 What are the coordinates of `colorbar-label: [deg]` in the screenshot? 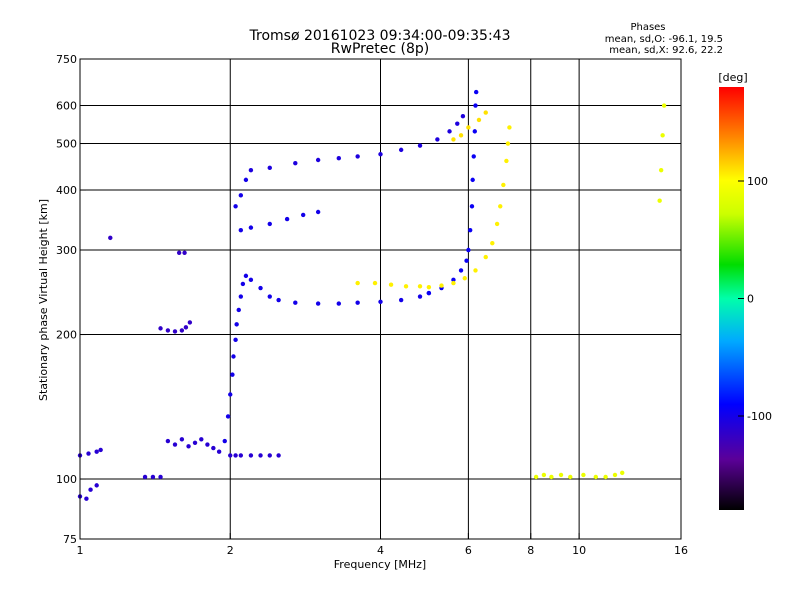 It's located at (732, 77).